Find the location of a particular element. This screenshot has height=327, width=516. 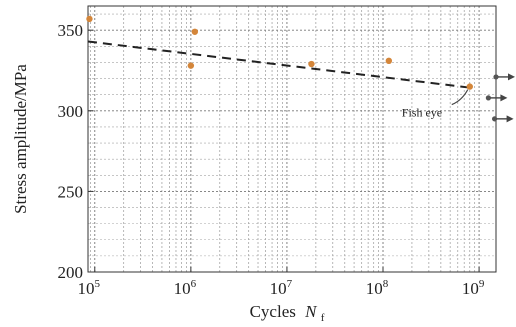

x-tick-label: 10⁸ is located at coordinates (377, 288).